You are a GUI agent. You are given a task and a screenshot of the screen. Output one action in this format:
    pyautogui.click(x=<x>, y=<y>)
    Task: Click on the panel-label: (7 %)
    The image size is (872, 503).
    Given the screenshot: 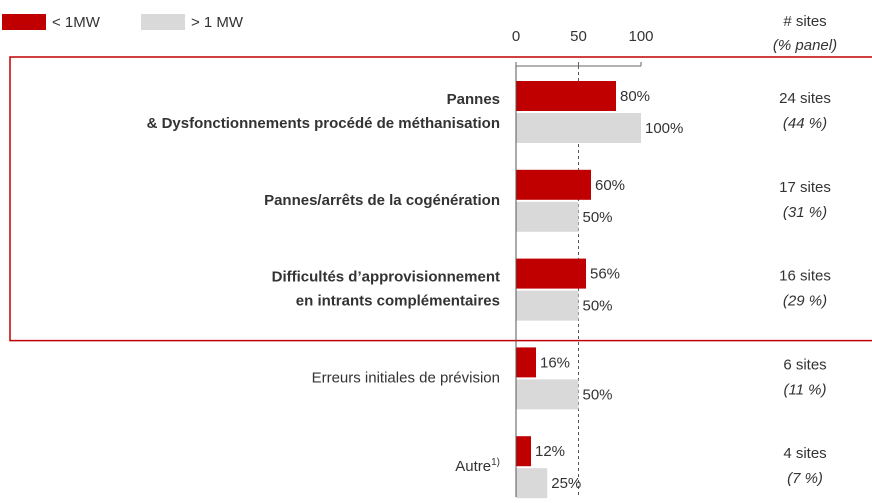 What is the action you would take?
    pyautogui.click(x=805, y=478)
    